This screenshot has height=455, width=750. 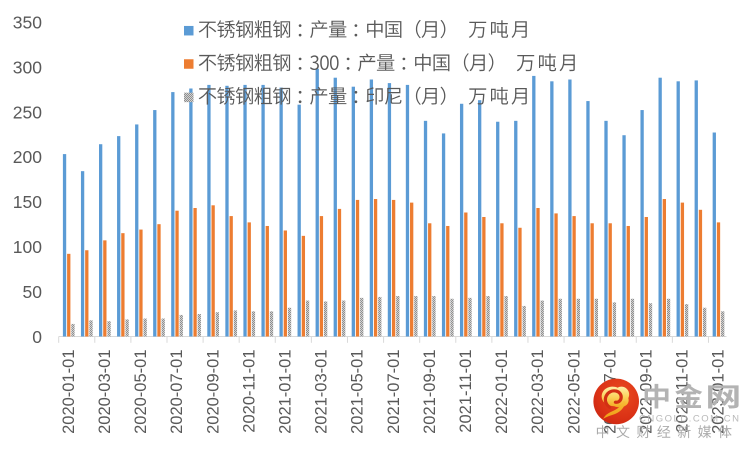 I want to click on svg-text: 150, so click(x=27, y=202).